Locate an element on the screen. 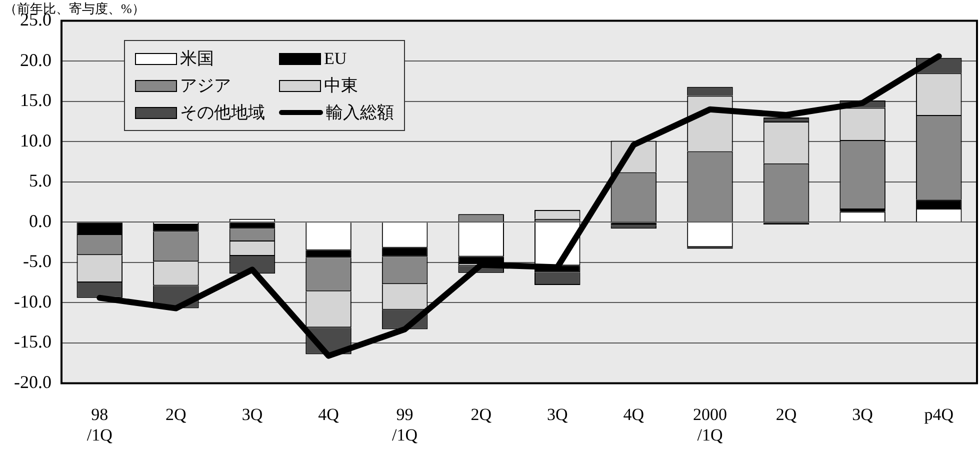  legend-label: アジア is located at coordinates (205, 86).